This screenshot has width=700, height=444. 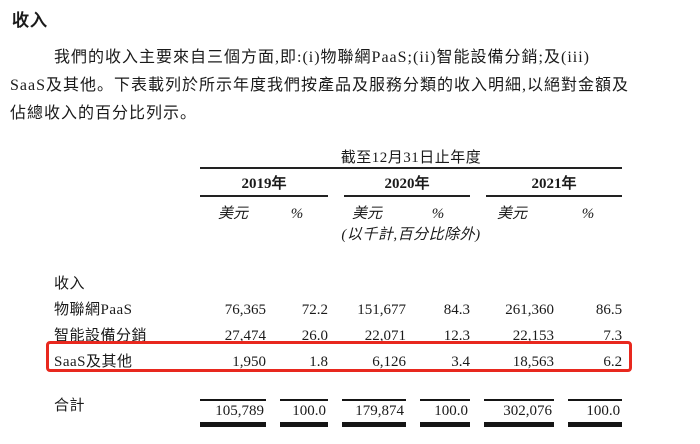 I want to click on total-value: 105,789, so click(x=239, y=411).